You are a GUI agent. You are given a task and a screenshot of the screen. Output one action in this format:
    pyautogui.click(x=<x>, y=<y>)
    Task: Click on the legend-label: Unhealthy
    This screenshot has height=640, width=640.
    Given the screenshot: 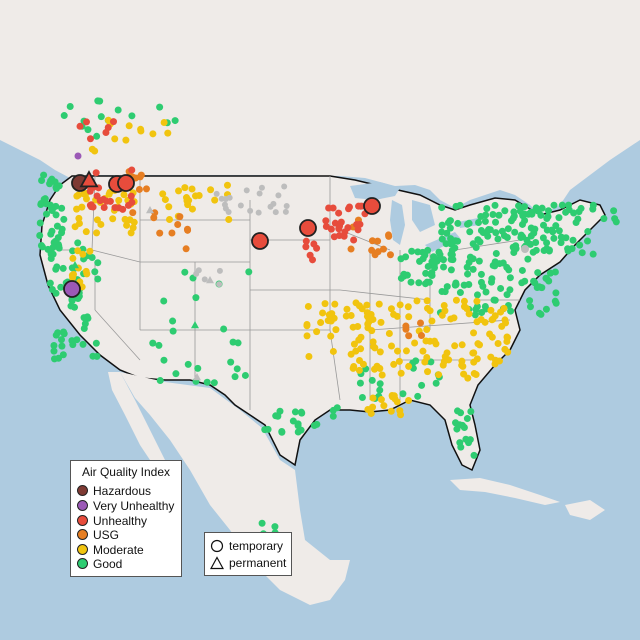 What is the action you would take?
    pyautogui.click(x=120, y=520)
    